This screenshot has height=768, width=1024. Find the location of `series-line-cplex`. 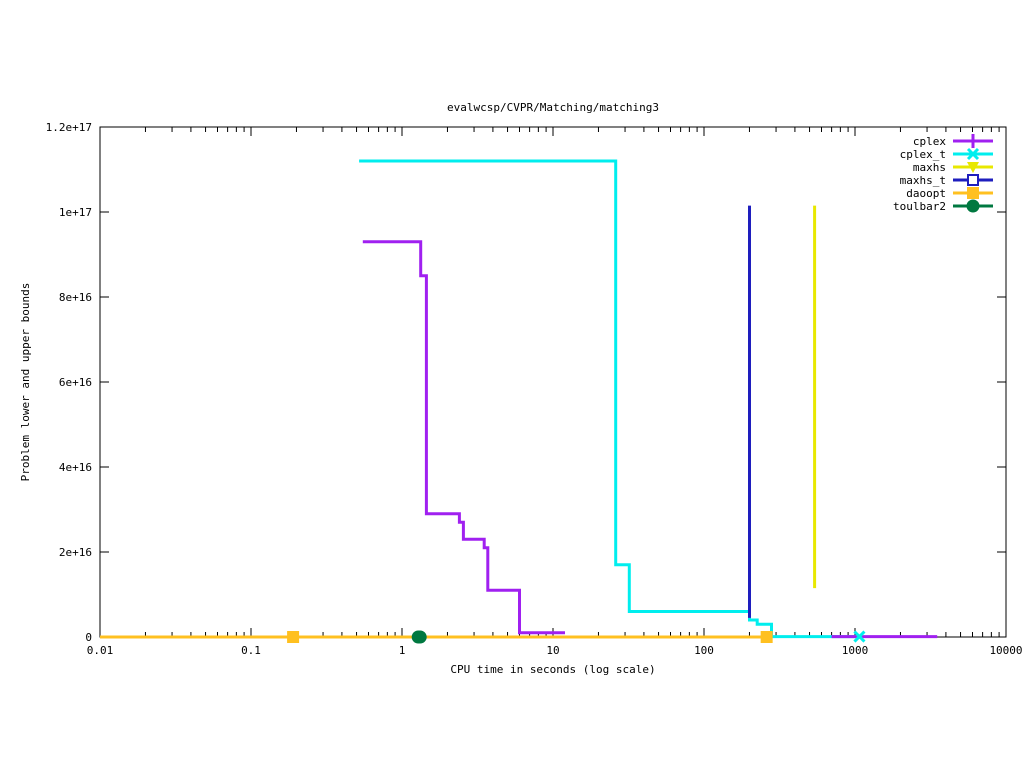

series-line-cplex is located at coordinates (463, 437).